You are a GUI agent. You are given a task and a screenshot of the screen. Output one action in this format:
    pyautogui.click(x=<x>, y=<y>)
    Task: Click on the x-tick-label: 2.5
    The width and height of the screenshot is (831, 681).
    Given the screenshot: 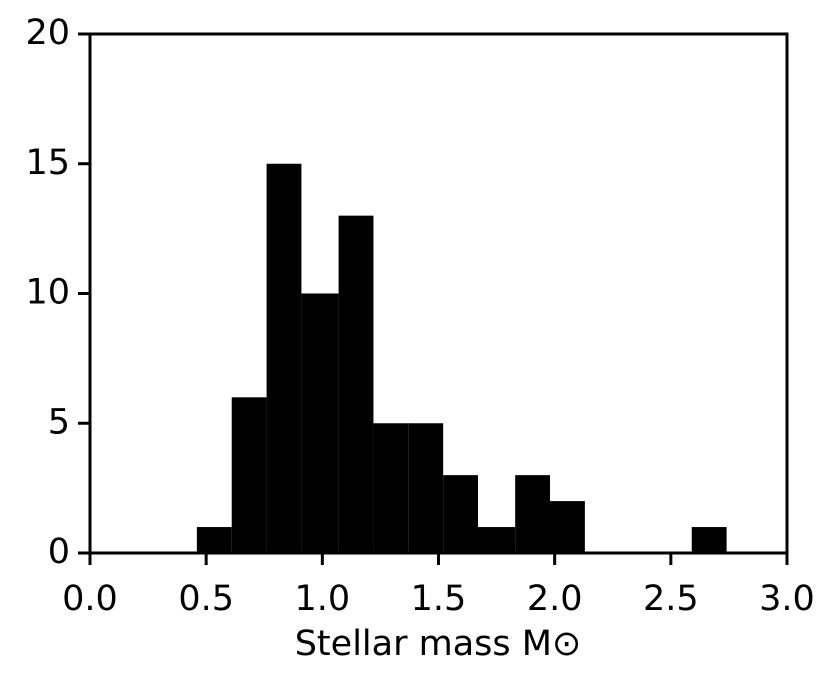 What is the action you would take?
    pyautogui.click(x=671, y=599)
    